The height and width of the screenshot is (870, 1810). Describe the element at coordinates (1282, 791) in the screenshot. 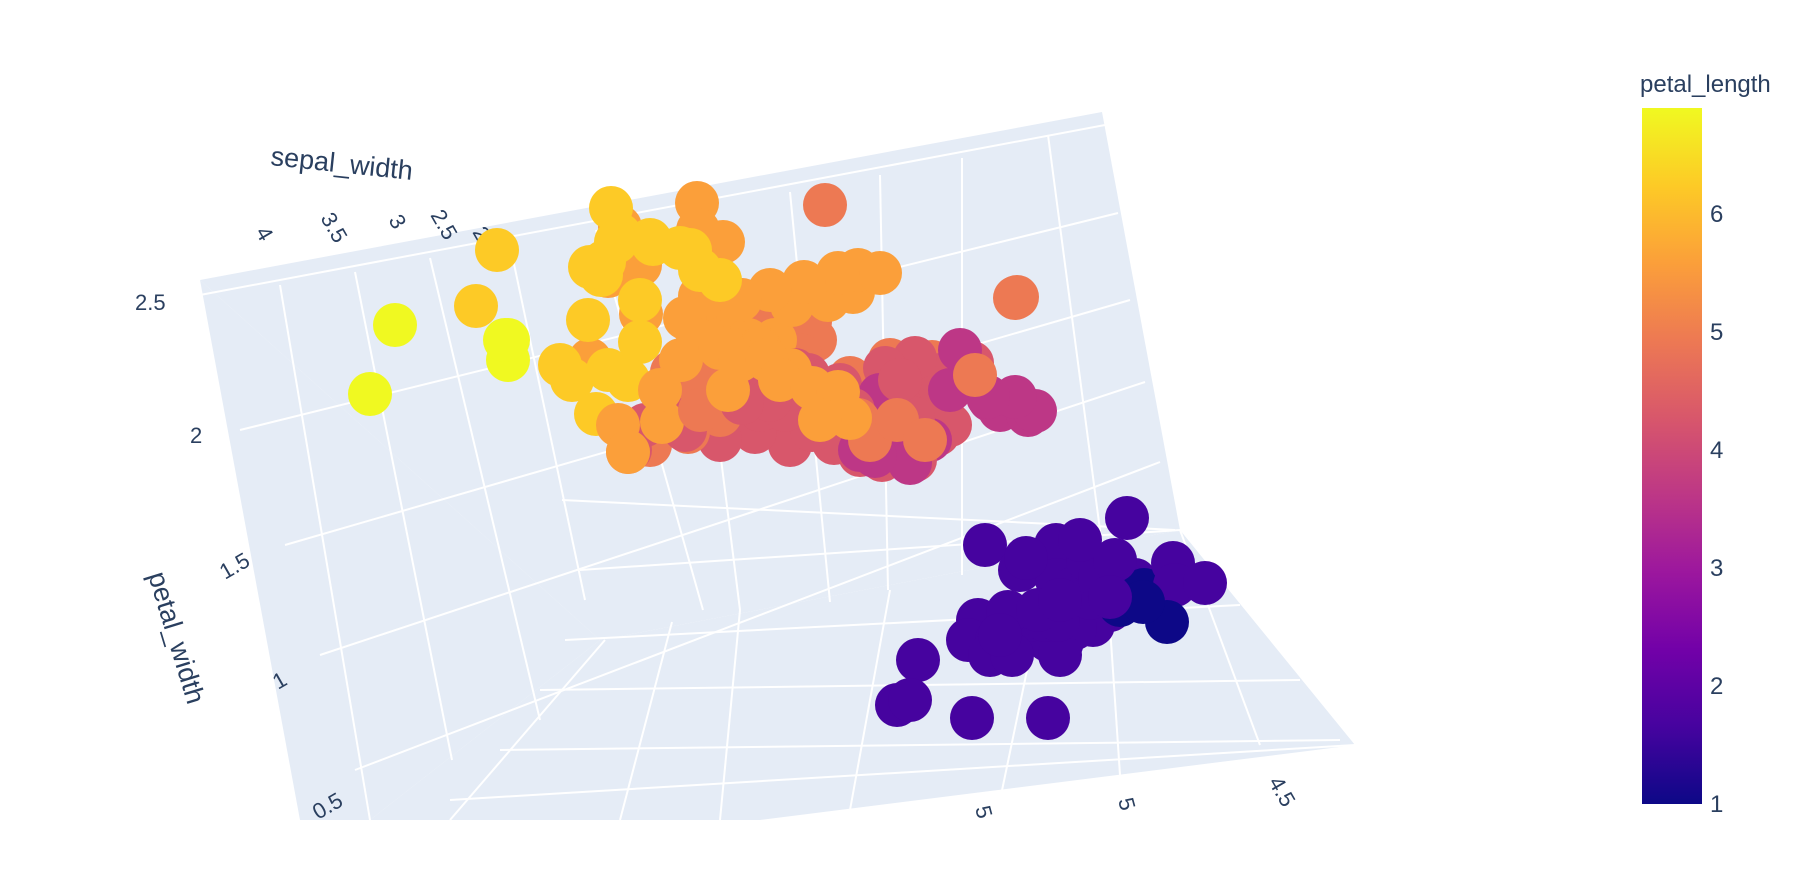

I see `tick-third-2: 4.5` at that location.